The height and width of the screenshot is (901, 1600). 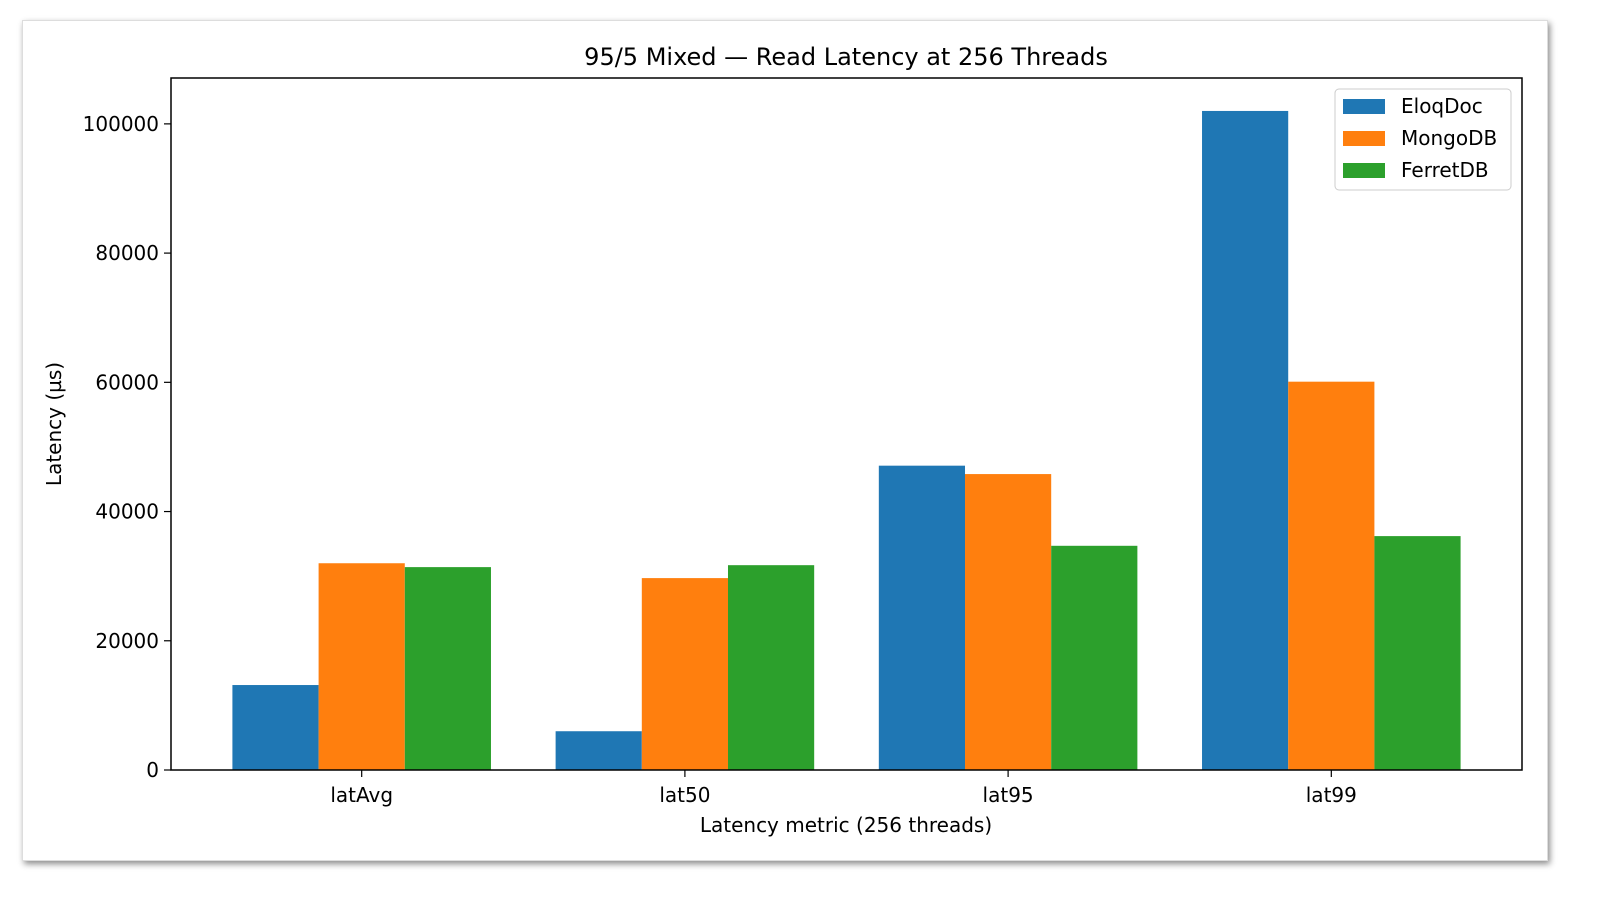 I want to click on y-tick-label: 40000, so click(x=127, y=512).